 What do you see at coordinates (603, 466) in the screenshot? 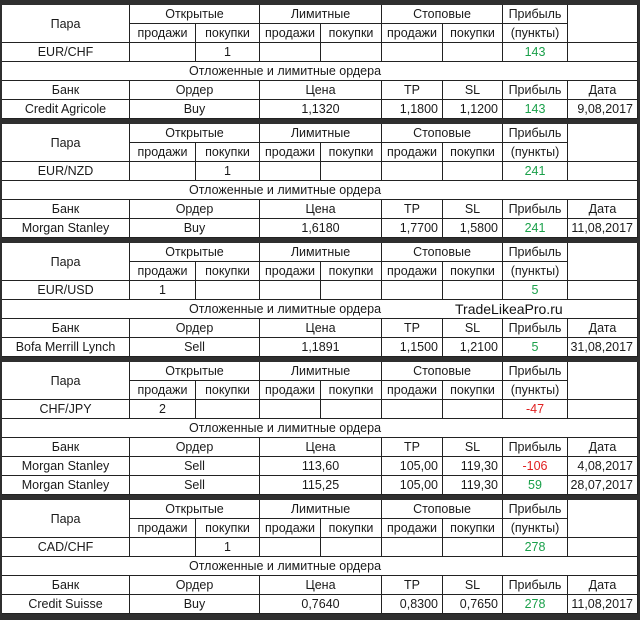
I see `date-cell: 4,08,2017` at bounding box center [603, 466].